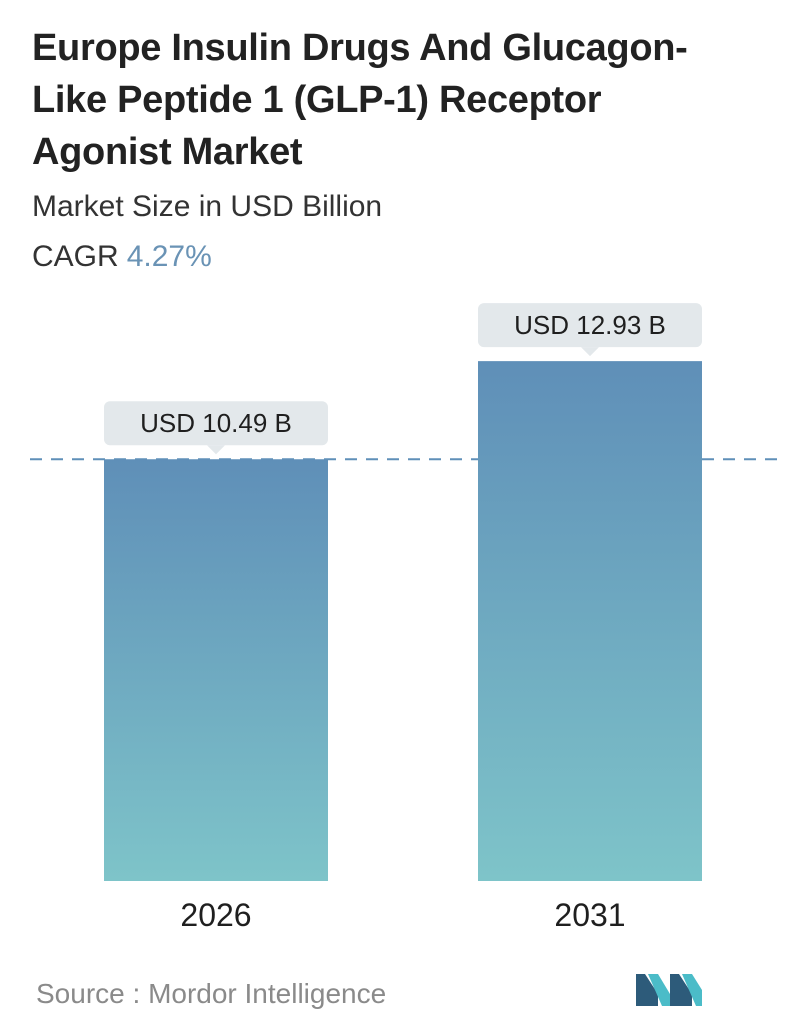  I want to click on source-line: Source : Mordor Intelligence, so click(211, 994).